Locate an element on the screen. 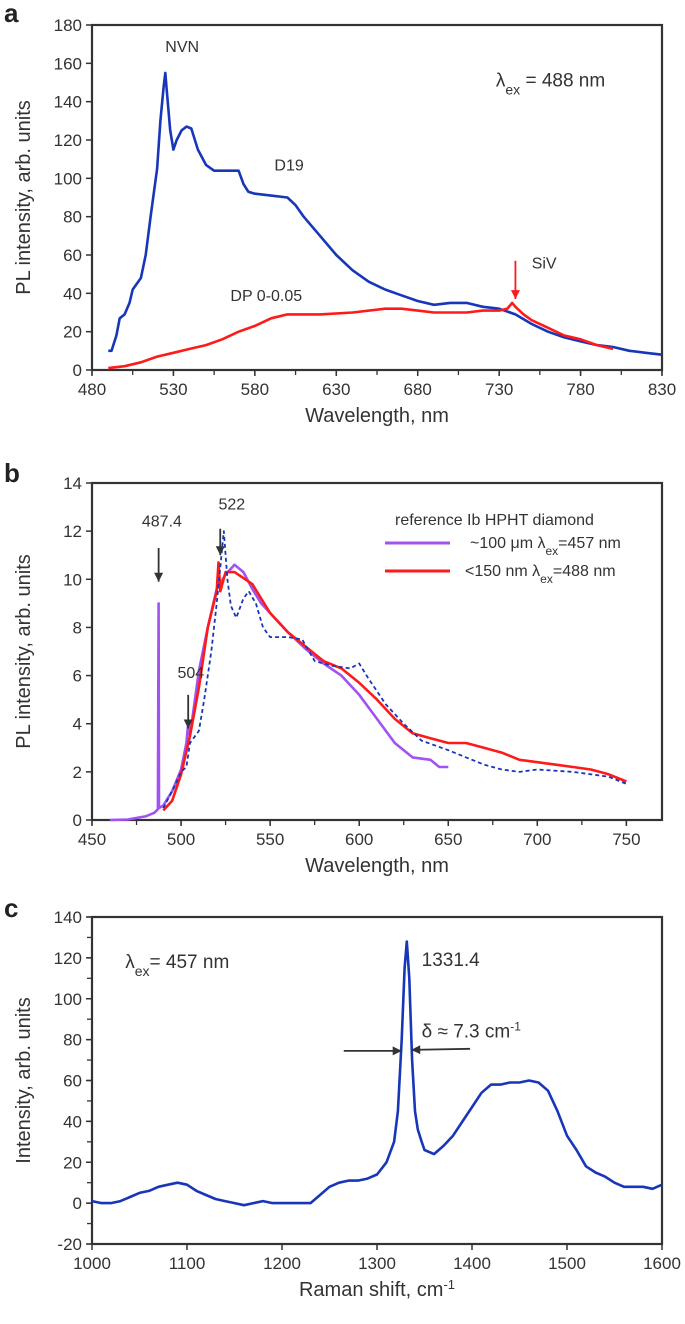  panel-label: b is located at coordinates (12, 473).